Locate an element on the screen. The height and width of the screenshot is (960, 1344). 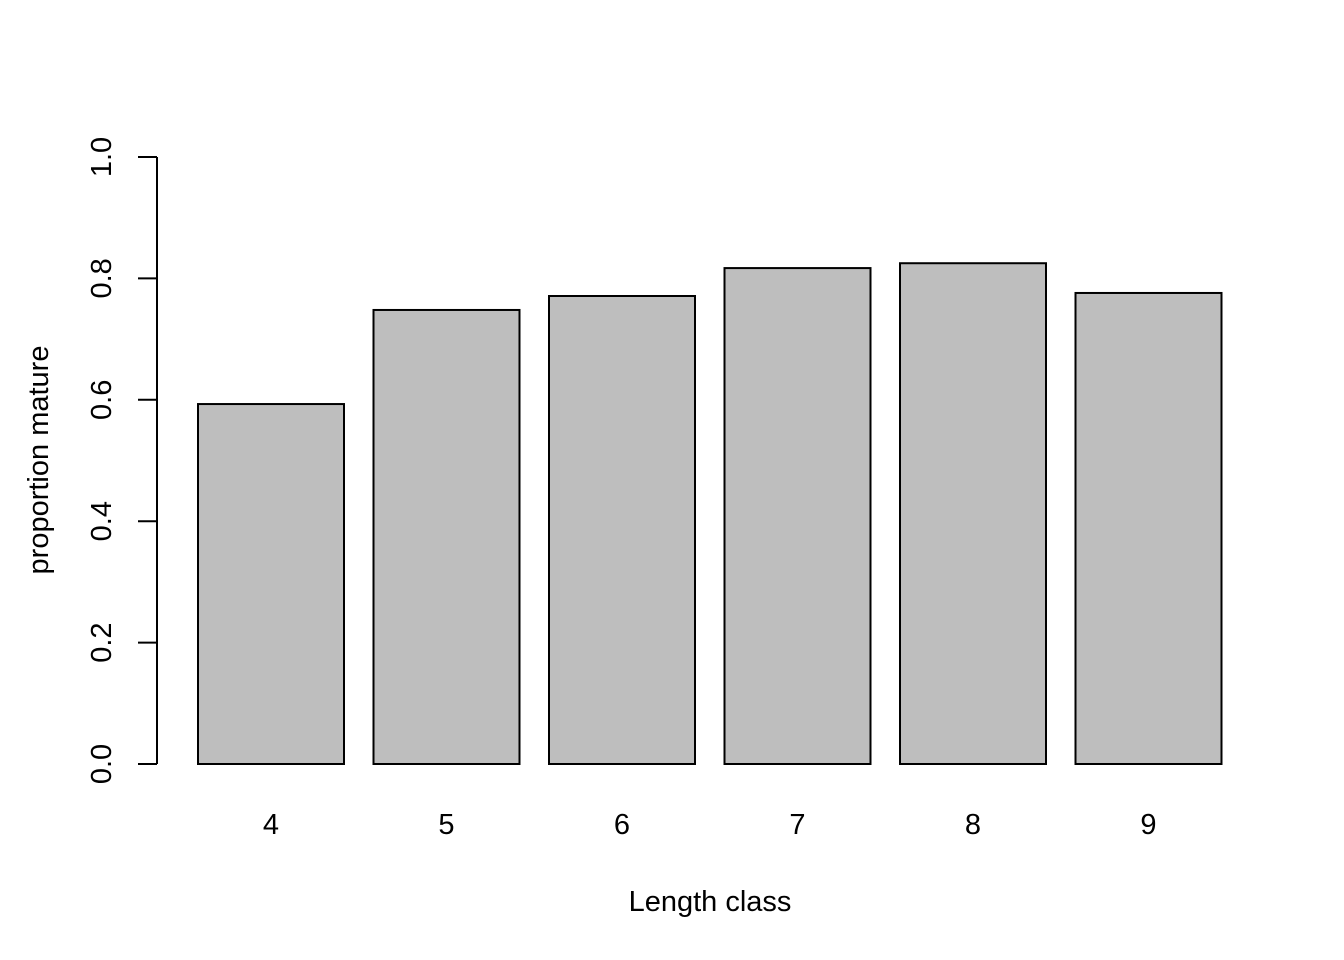
x-tick-label-5: 5 is located at coordinates (446, 825).